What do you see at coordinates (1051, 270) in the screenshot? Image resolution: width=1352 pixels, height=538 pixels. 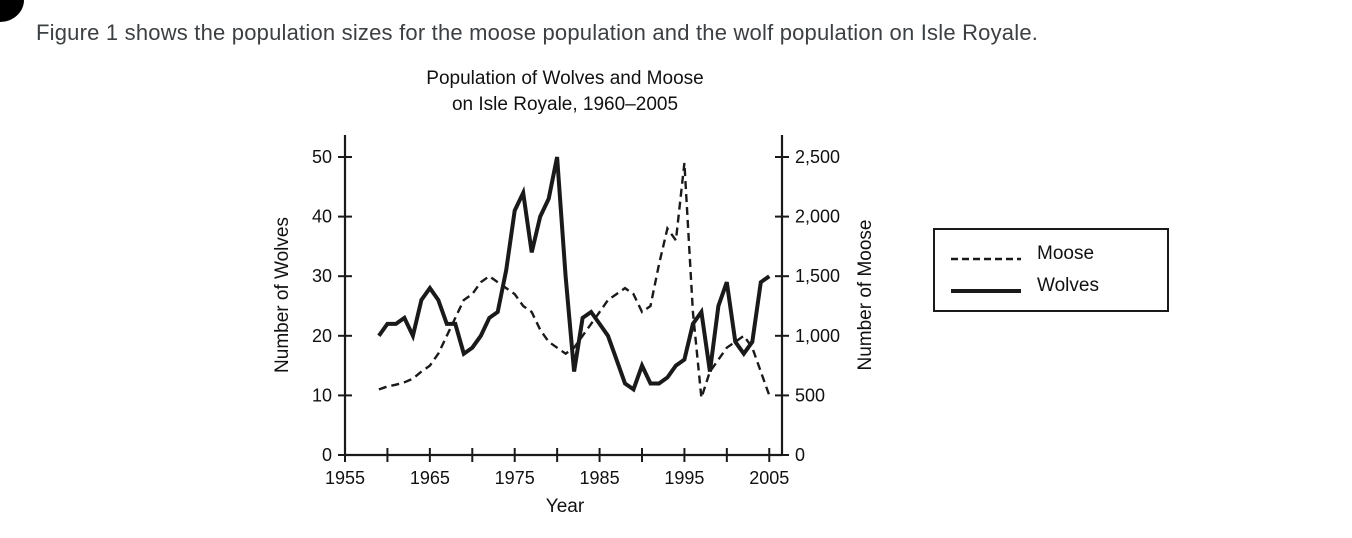 I see `legend: Moose Wolves` at bounding box center [1051, 270].